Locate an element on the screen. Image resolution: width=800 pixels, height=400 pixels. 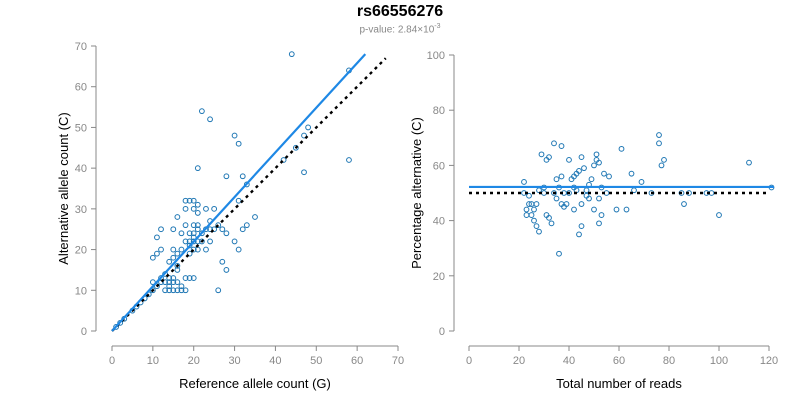
right-y-tick-label: 60 is located at coordinates (439, 166).